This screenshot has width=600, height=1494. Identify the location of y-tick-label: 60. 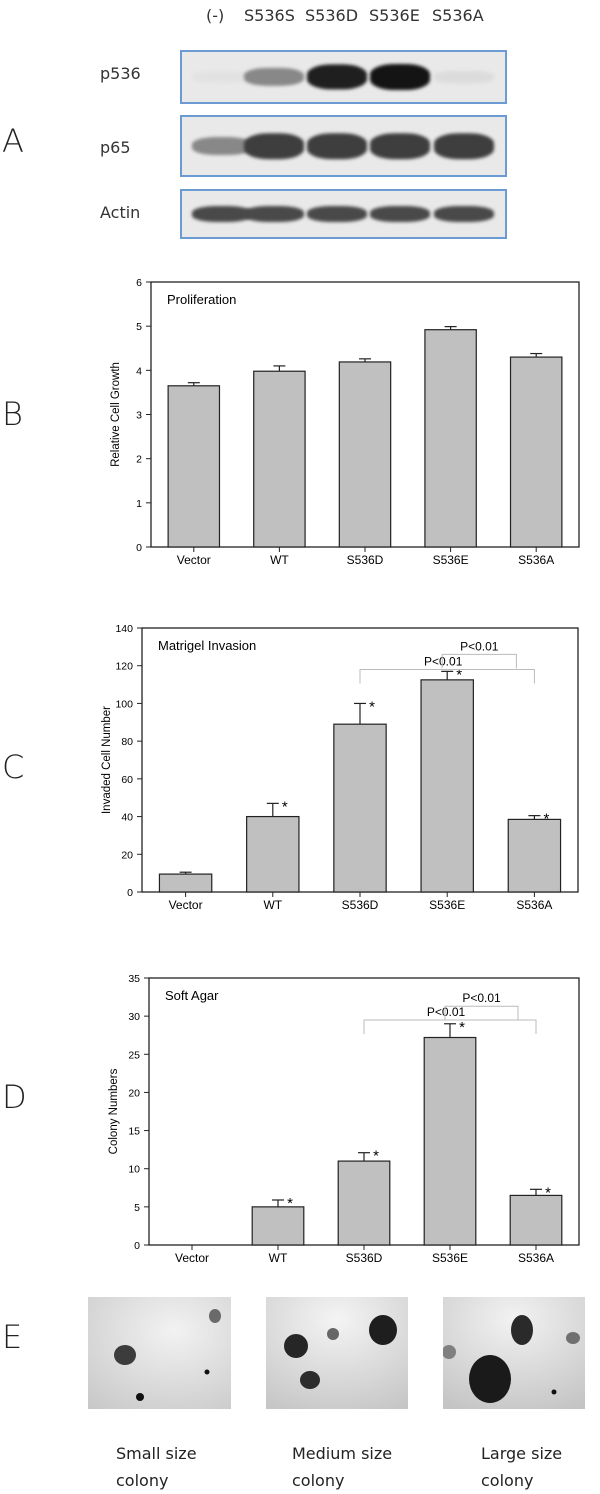
(127, 780).